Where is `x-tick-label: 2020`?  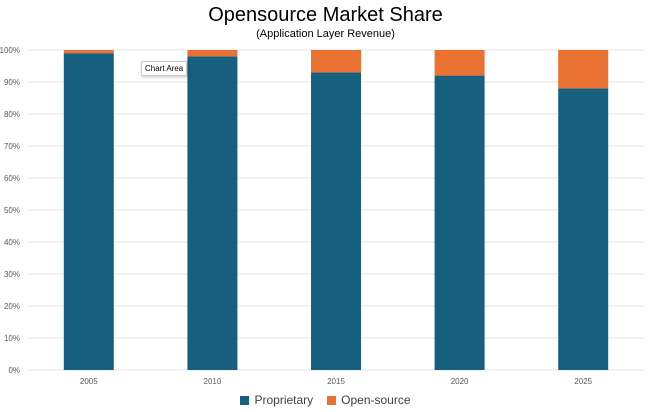 x-tick-label: 2020 is located at coordinates (460, 381).